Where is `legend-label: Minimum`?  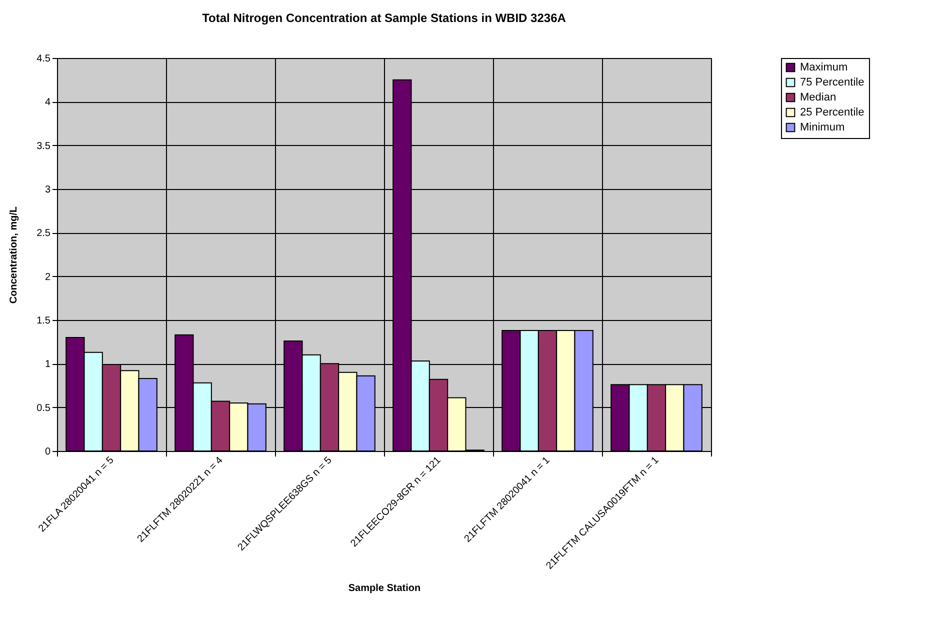 legend-label: Minimum is located at coordinates (822, 128).